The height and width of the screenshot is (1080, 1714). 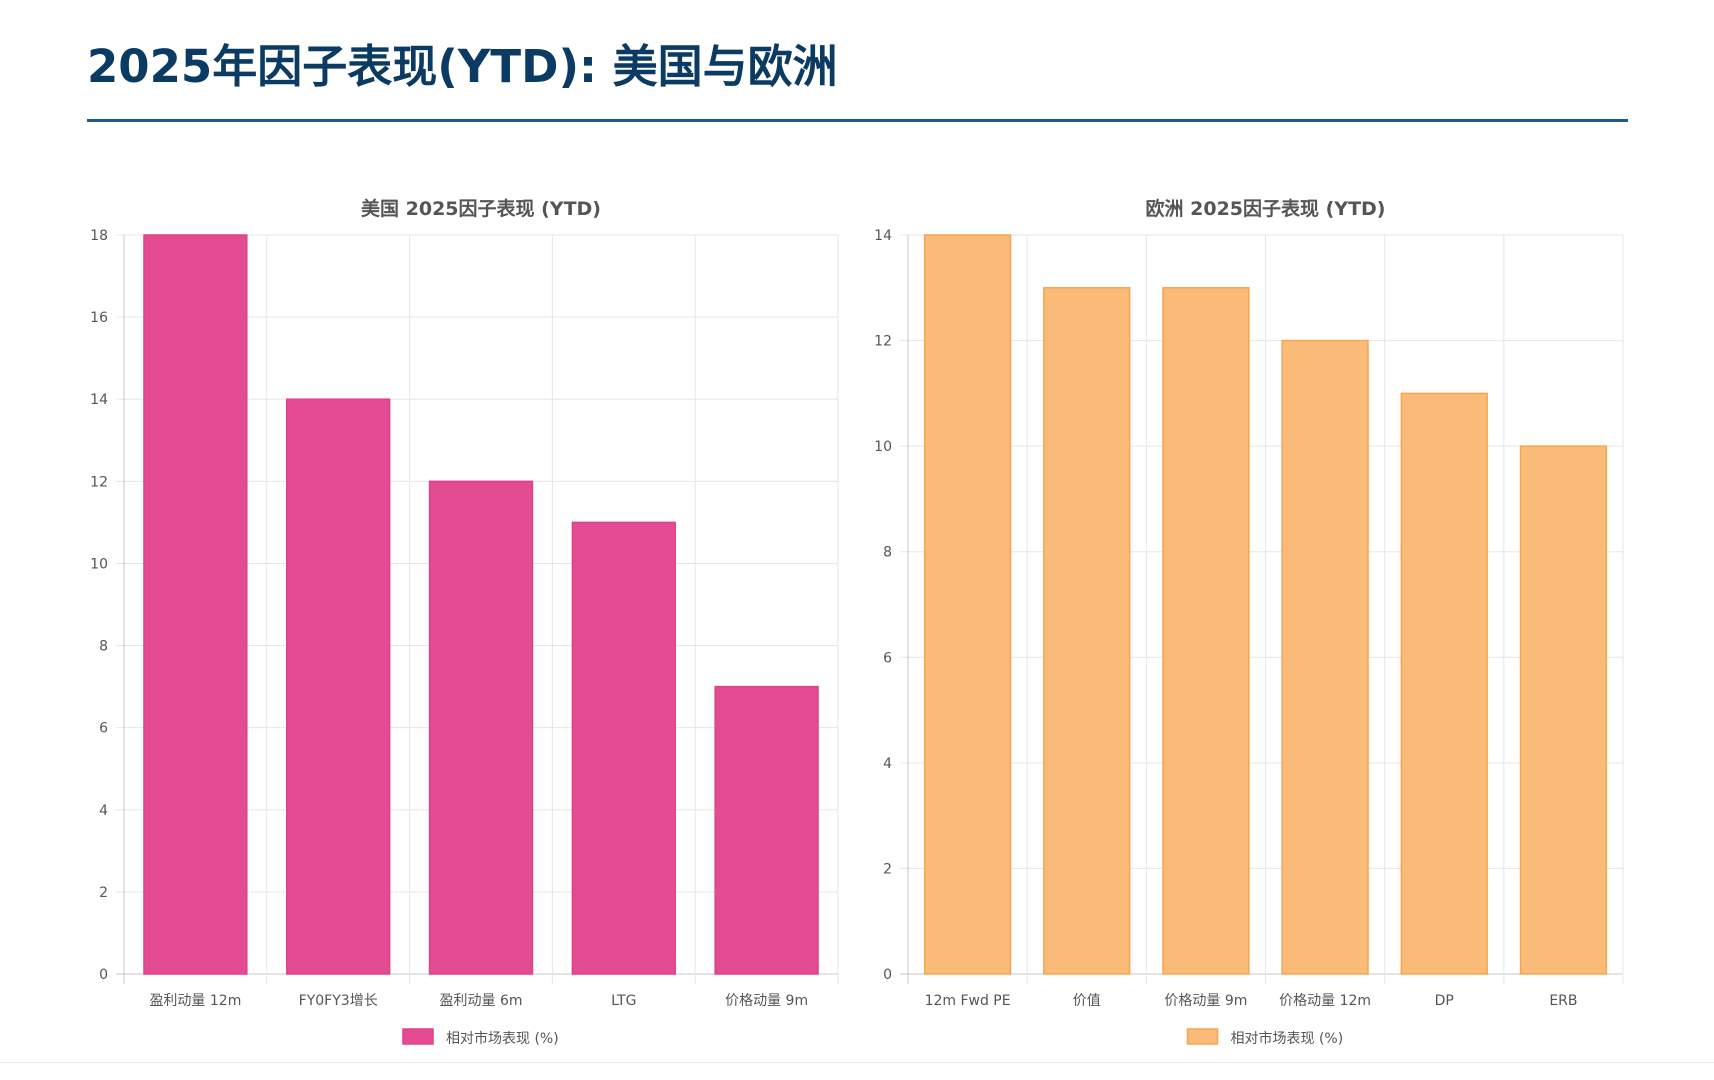 I want to click on x-tick-label: ERB, so click(x=1563, y=1001).